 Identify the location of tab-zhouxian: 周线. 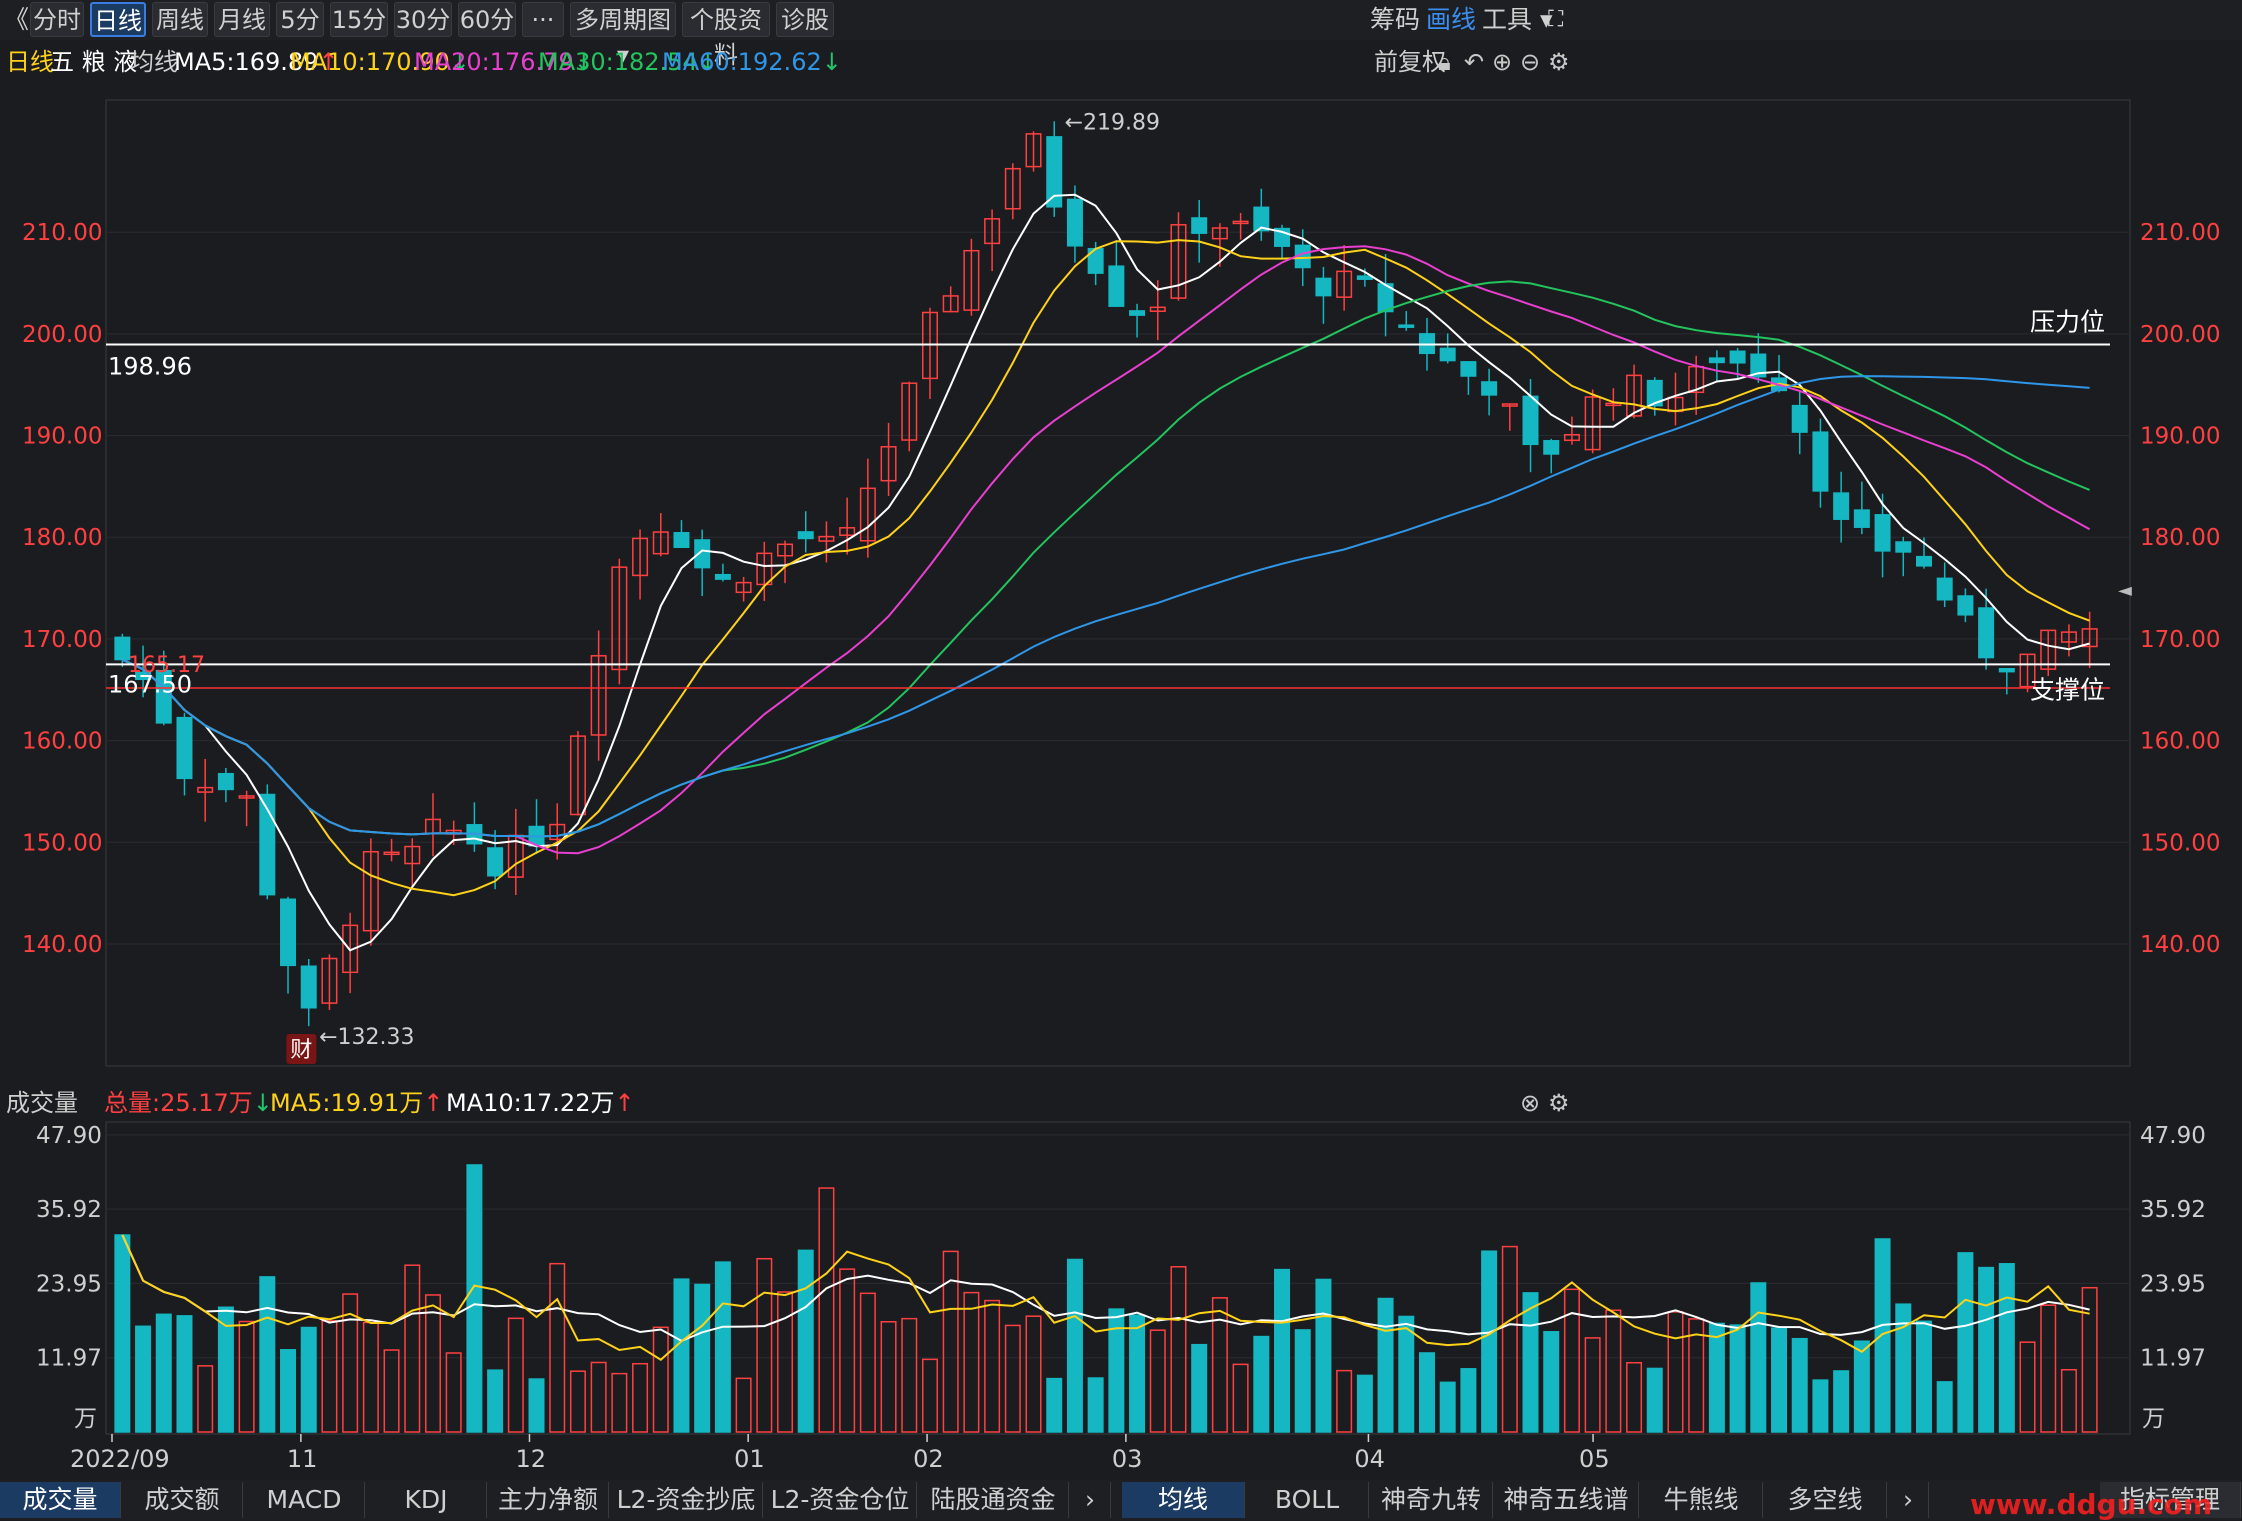
(180, 19).